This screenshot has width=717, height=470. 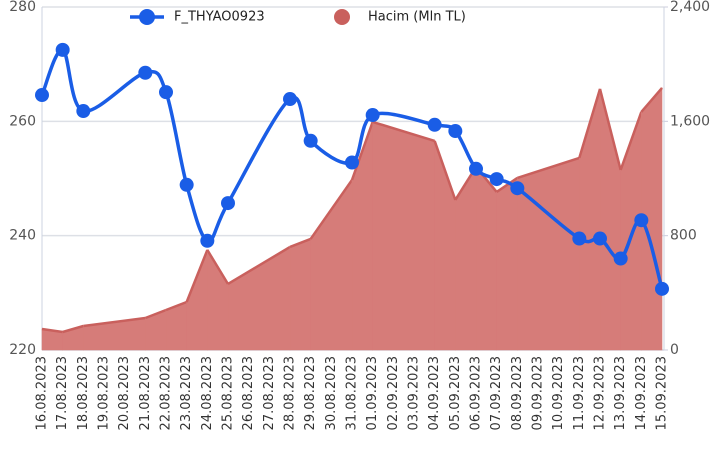 What do you see at coordinates (496, 393) in the screenshot?
I see `x-tick-label: 07.09.2023` at bounding box center [496, 393].